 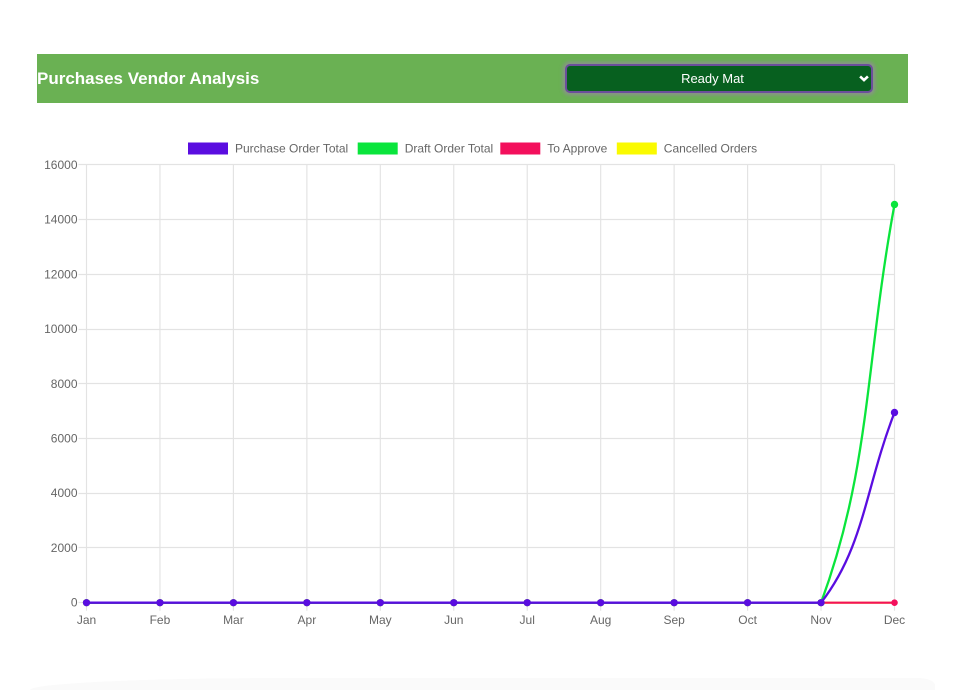 What do you see at coordinates (61, 329) in the screenshot?
I see `svg-text: 10000` at bounding box center [61, 329].